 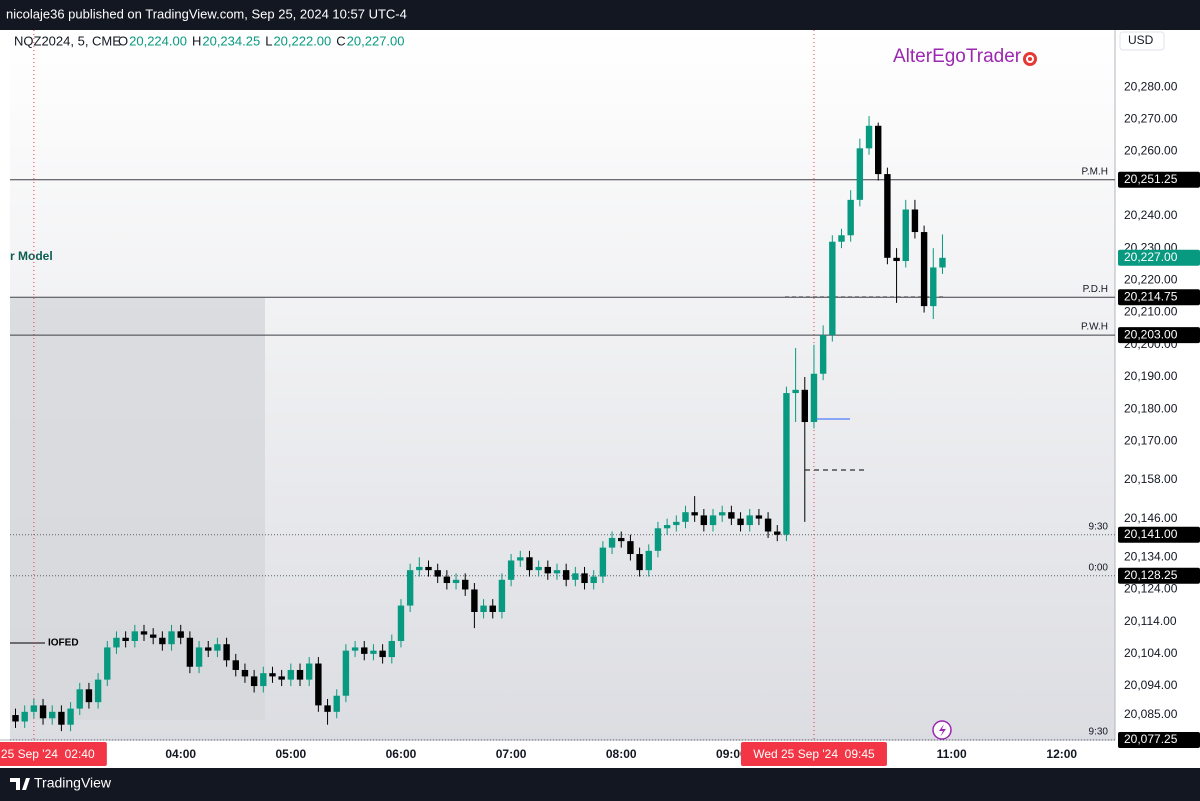 What do you see at coordinates (1142, 41) in the screenshot?
I see `currency-box` at bounding box center [1142, 41].